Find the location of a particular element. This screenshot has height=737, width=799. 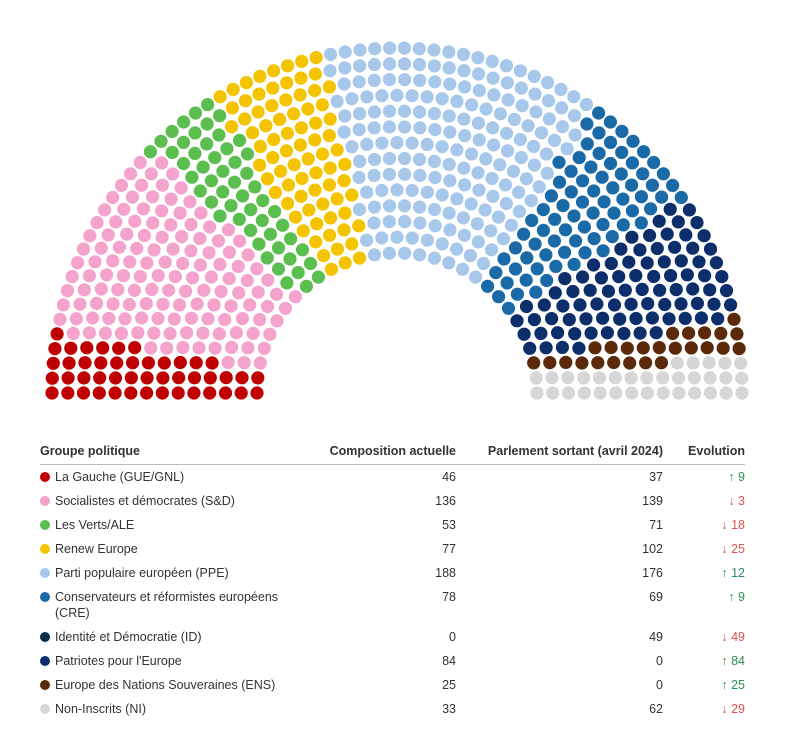

group-name: Les Verts/ALE is located at coordinates (95, 525).